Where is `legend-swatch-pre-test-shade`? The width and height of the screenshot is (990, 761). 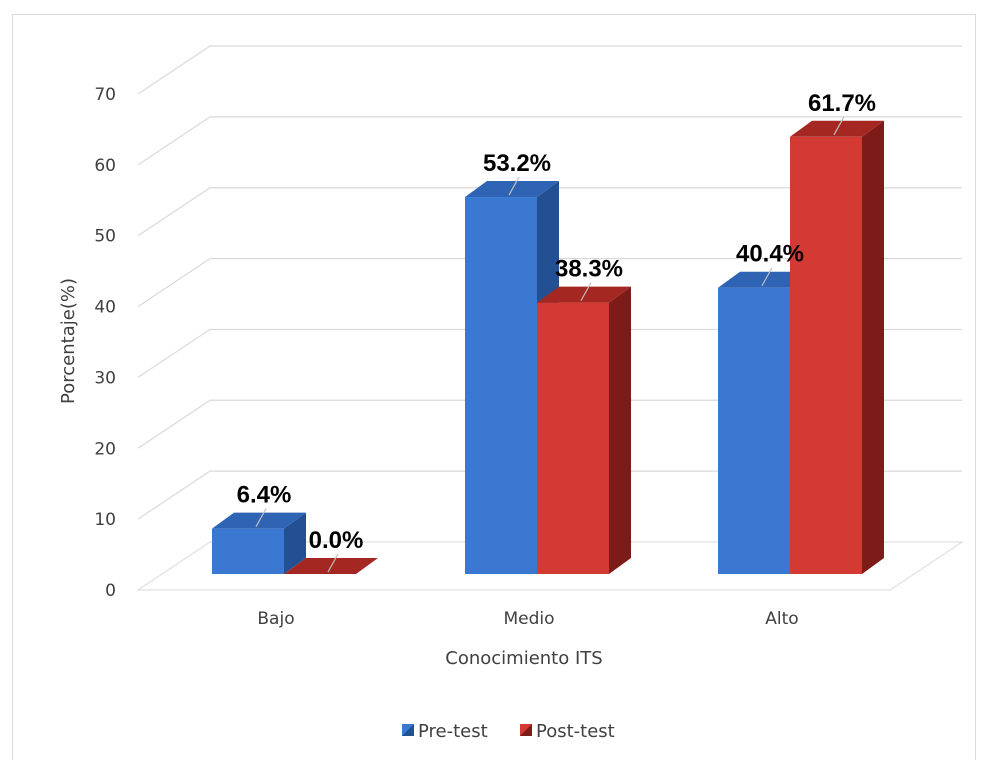
legend-swatch-pre-test-shade is located at coordinates (408, 730).